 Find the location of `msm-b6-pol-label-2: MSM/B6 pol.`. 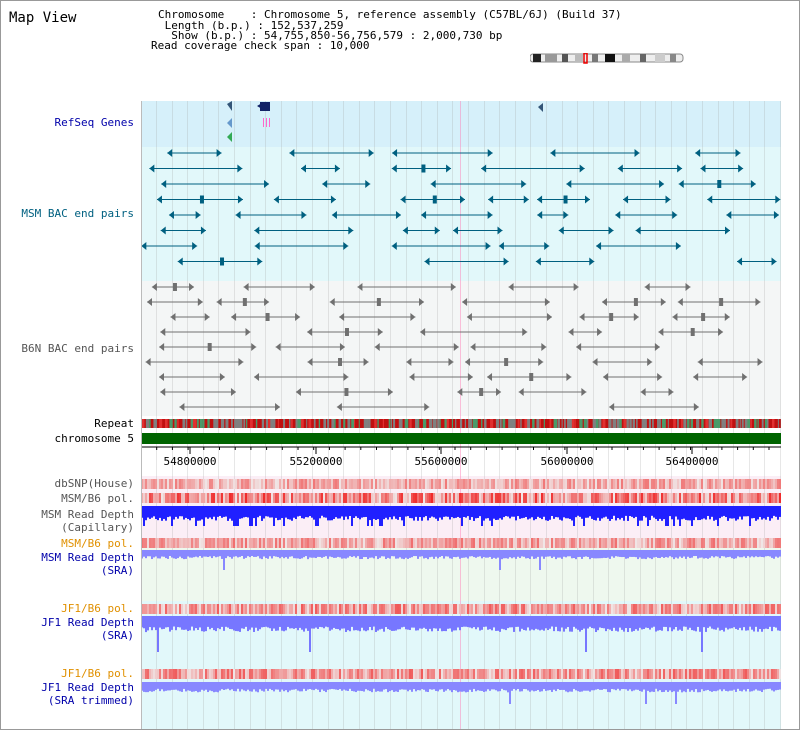

msm-b6-pol-label-2: MSM/B6 pol. is located at coordinates (97, 543).